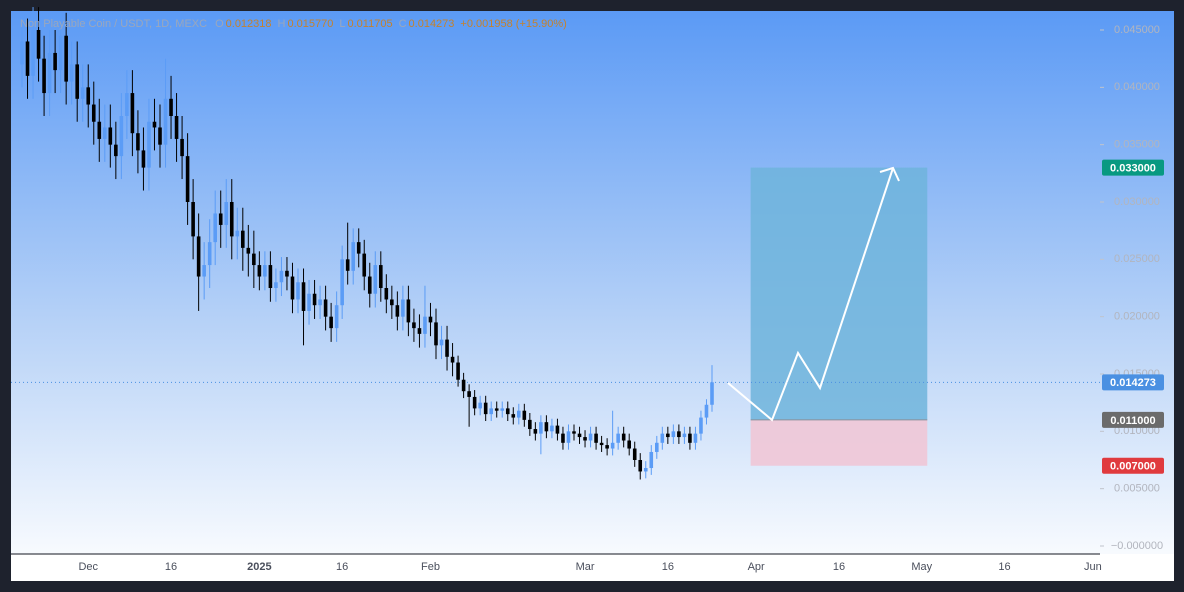 The height and width of the screenshot is (592, 1184). I want to click on symbol-title: Non Playable Coin / USDT, 1D, MEXC, so click(113, 24).